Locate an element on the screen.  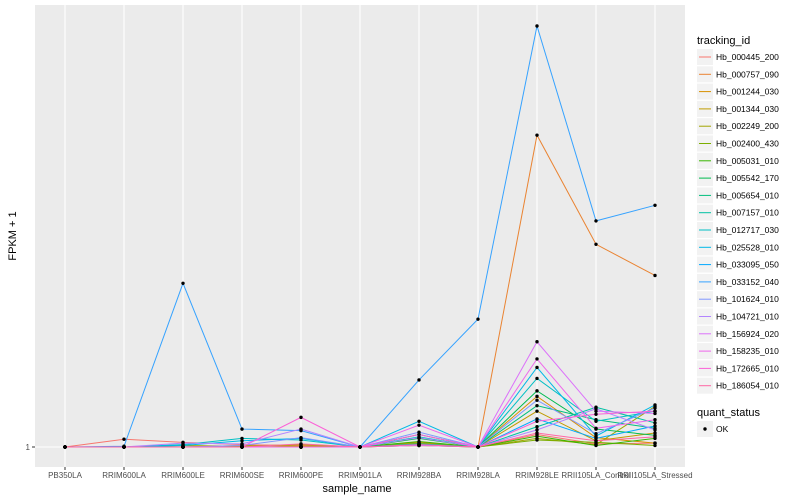
legend-label: Hb_101624_010 is located at coordinates (747, 299).